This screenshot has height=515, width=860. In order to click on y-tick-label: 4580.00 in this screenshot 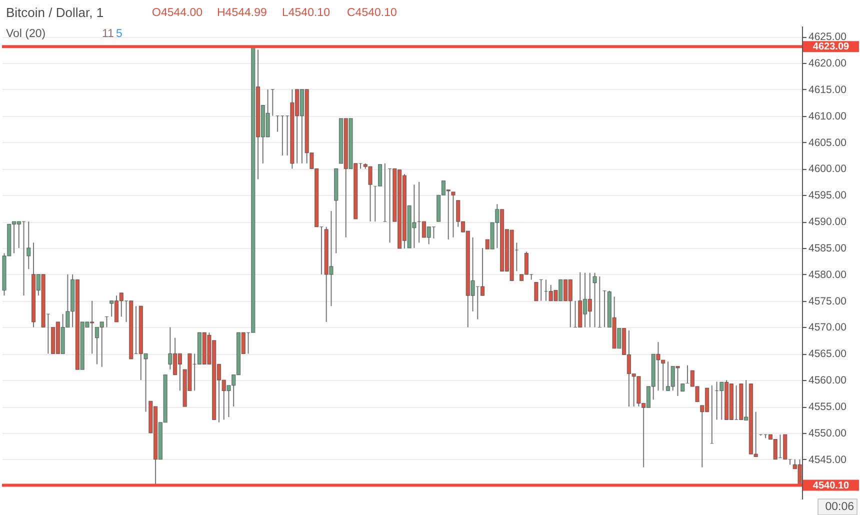, I will do `click(827, 274)`.